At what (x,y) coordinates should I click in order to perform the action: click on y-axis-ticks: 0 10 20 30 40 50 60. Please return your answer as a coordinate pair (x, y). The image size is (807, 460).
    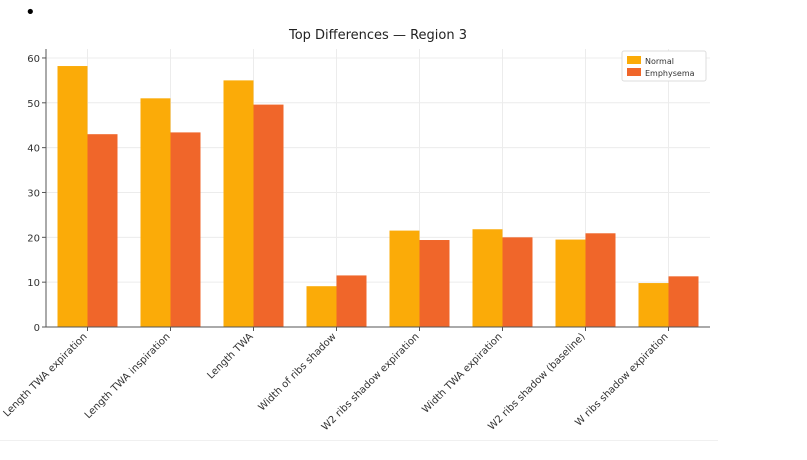
    Looking at the image, I should click on (36, 194).